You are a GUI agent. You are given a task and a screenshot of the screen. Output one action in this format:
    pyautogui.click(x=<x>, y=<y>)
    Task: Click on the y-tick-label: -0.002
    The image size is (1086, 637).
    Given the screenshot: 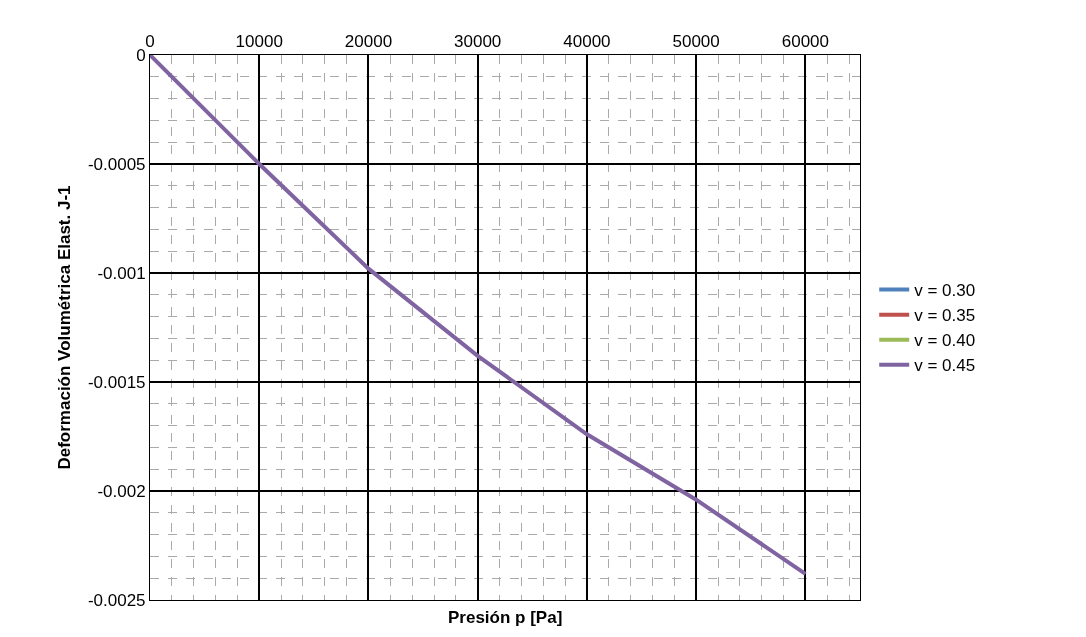 What is the action you would take?
    pyautogui.click(x=121, y=491)
    